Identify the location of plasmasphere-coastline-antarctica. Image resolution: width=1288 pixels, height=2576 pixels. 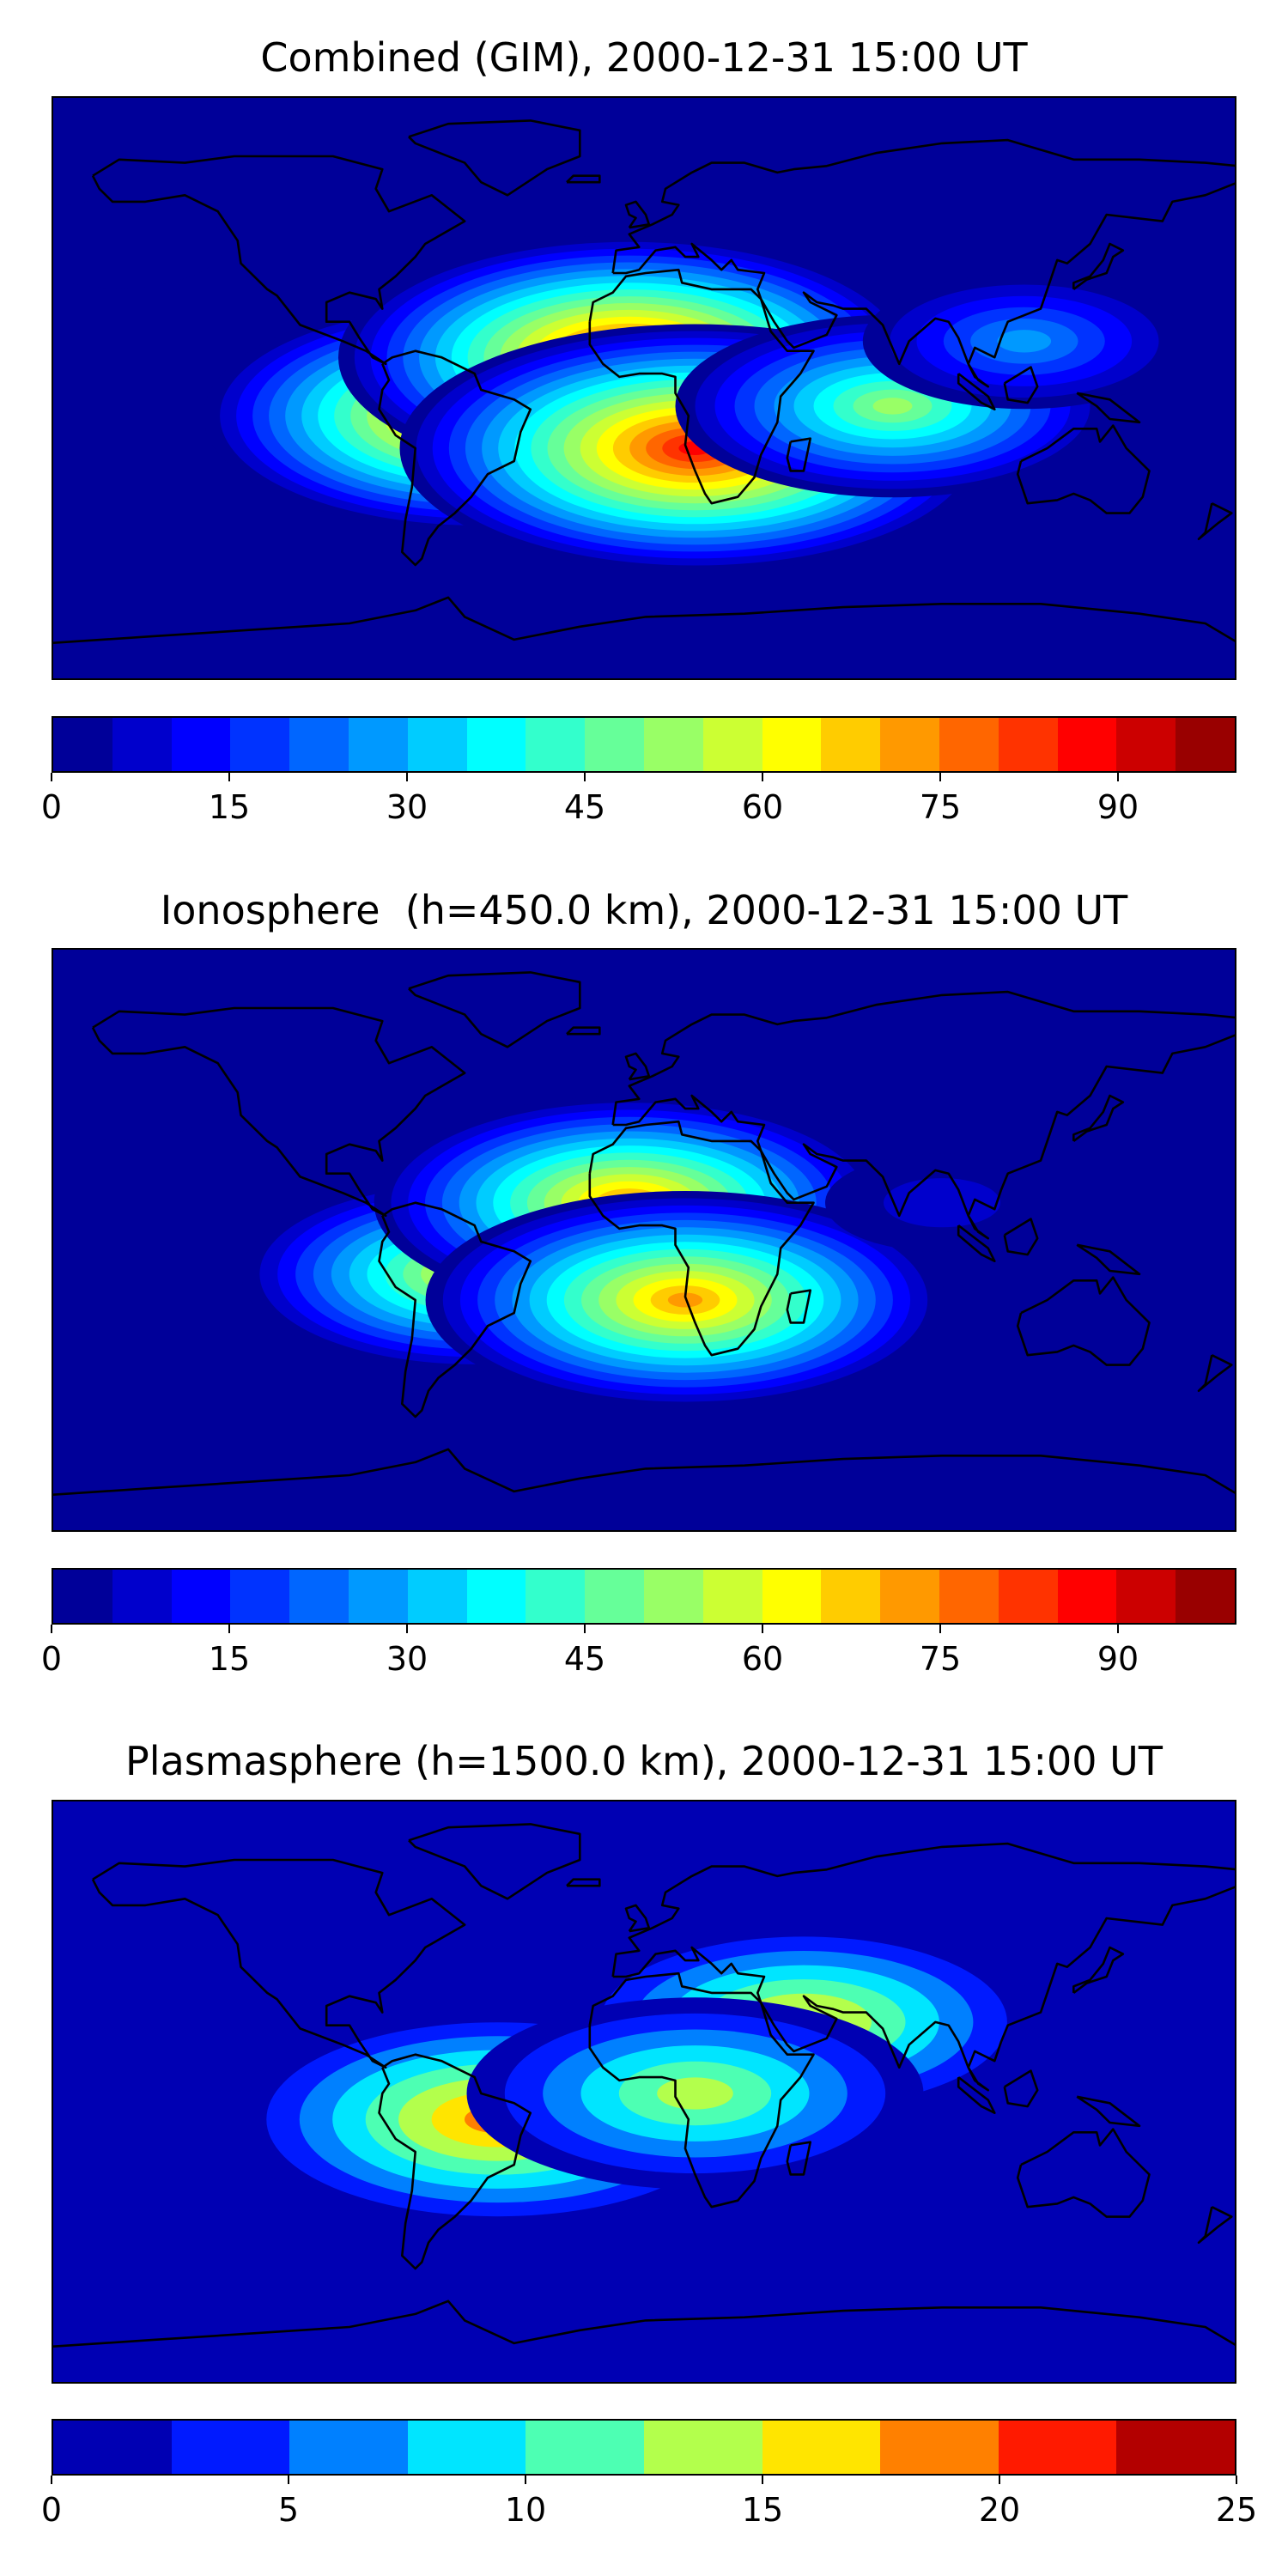
(644, 2324).